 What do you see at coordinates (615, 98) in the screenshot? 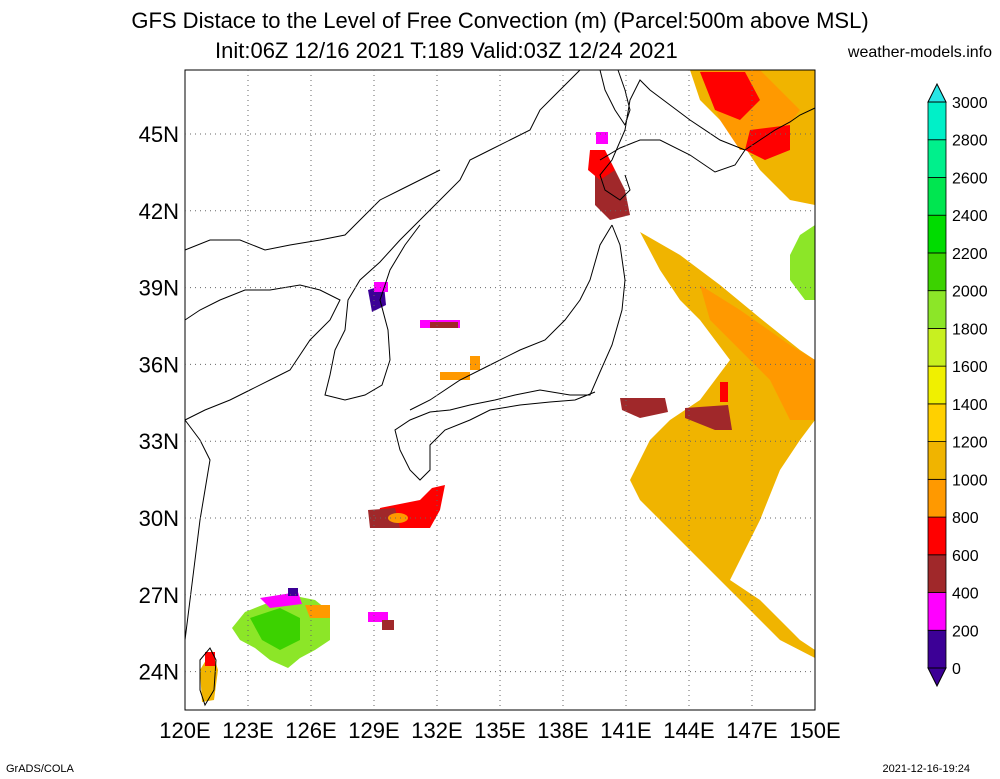
I see `coast-sakhalin` at bounding box center [615, 98].